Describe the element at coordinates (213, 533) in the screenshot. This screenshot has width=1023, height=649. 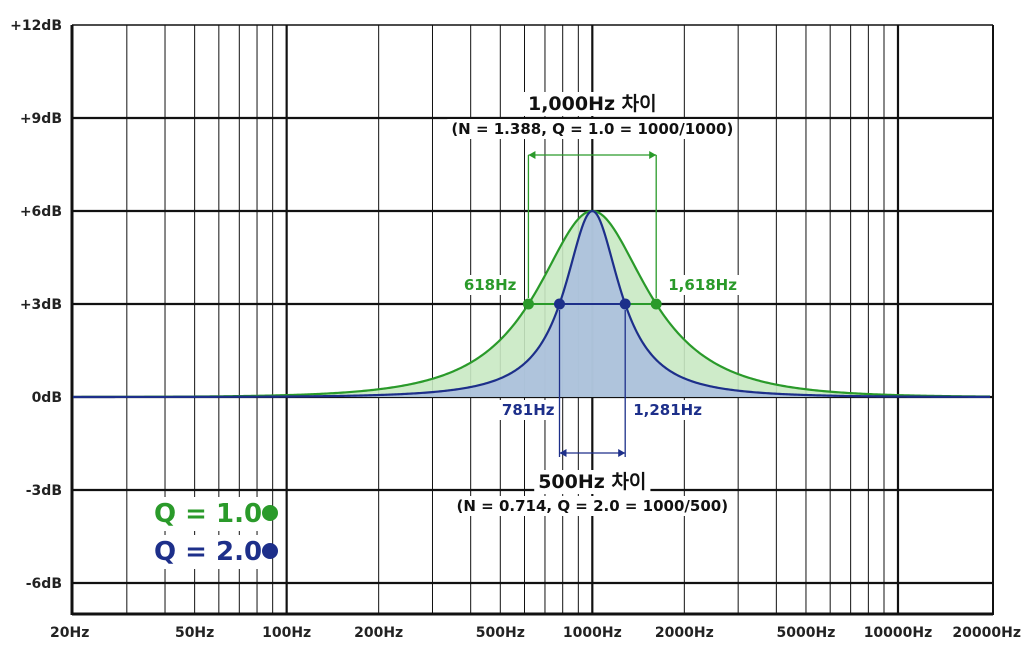
I see `legend: Q = 1.0 Q = 2.0` at that location.